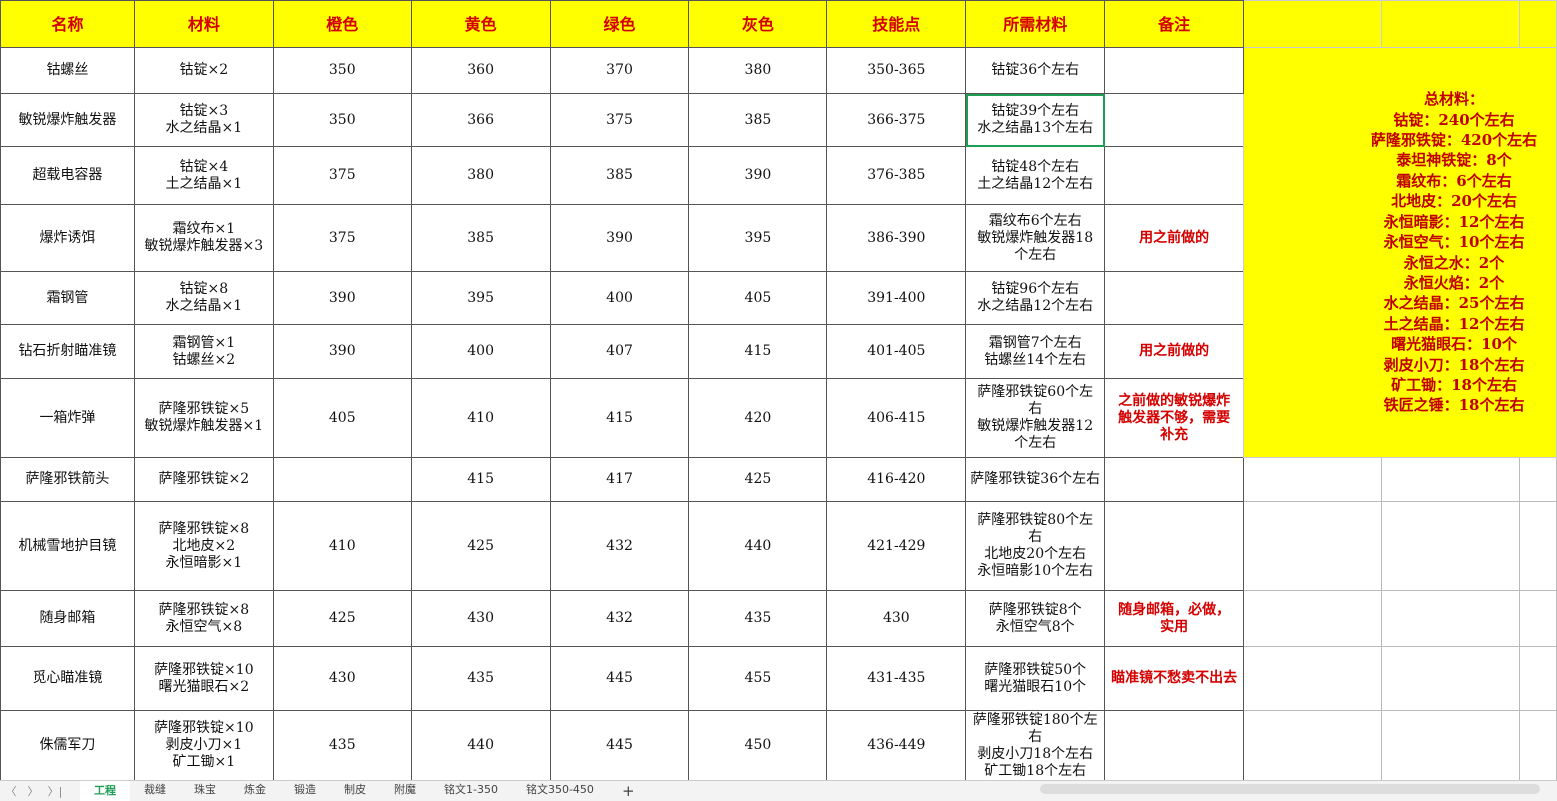  What do you see at coordinates (1035, 70) in the screenshot?
I see `required-materials-cell: 钴锭36个左右` at bounding box center [1035, 70].